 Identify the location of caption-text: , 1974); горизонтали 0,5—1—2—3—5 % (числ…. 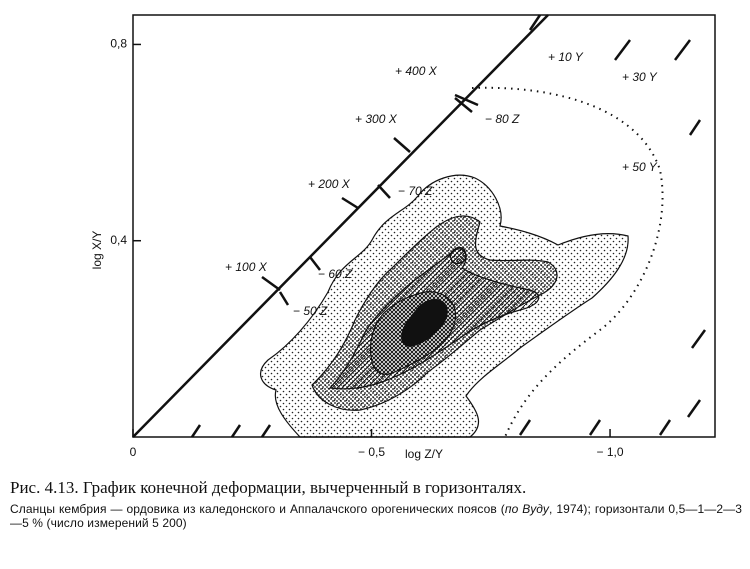
(376, 516).